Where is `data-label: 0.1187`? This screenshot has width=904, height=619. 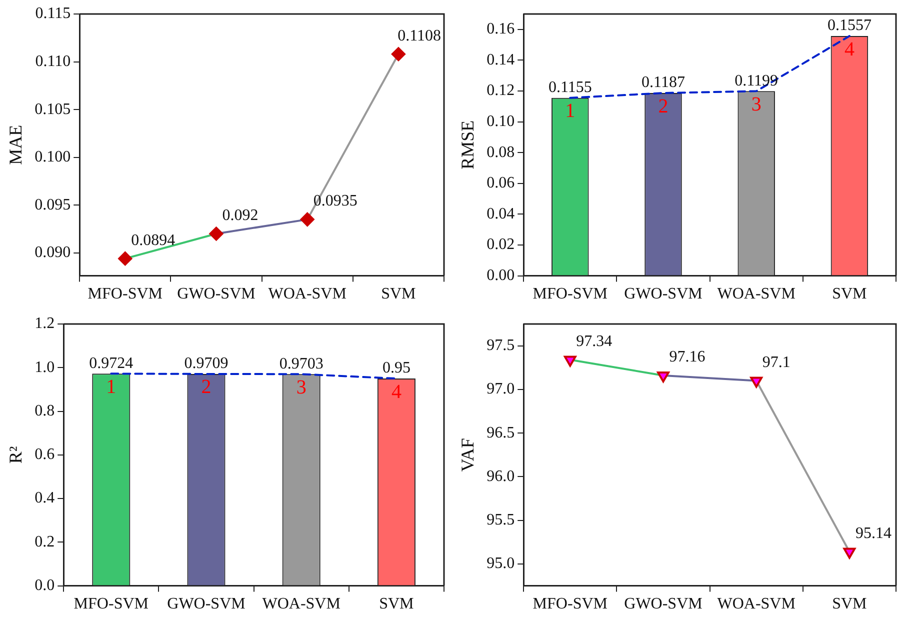
data-label: 0.1187 is located at coordinates (663, 83).